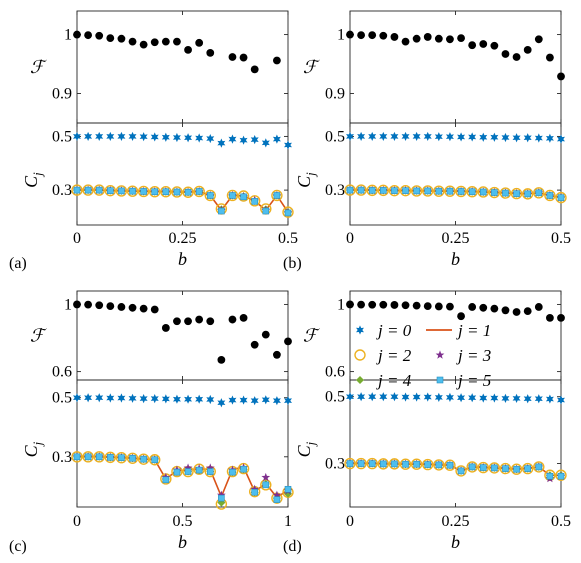 Image resolution: width=581 pixels, height=563 pixels. Describe the element at coordinates (561, 238) in the screenshot. I see `x-tick-label: 0.5` at that location.